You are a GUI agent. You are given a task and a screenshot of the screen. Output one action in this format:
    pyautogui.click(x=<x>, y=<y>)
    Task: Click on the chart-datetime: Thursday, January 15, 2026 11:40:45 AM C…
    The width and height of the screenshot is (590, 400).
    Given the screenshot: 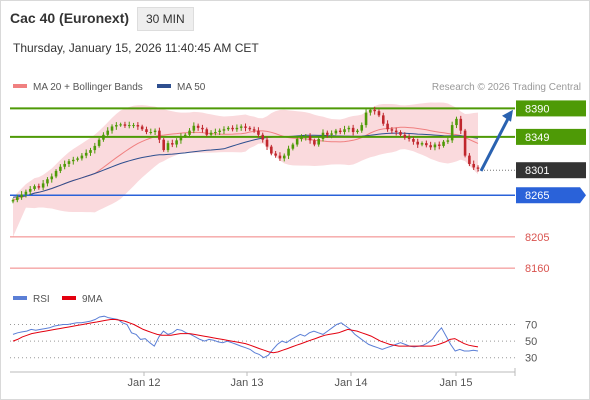 What is the action you would take?
    pyautogui.click(x=136, y=48)
    